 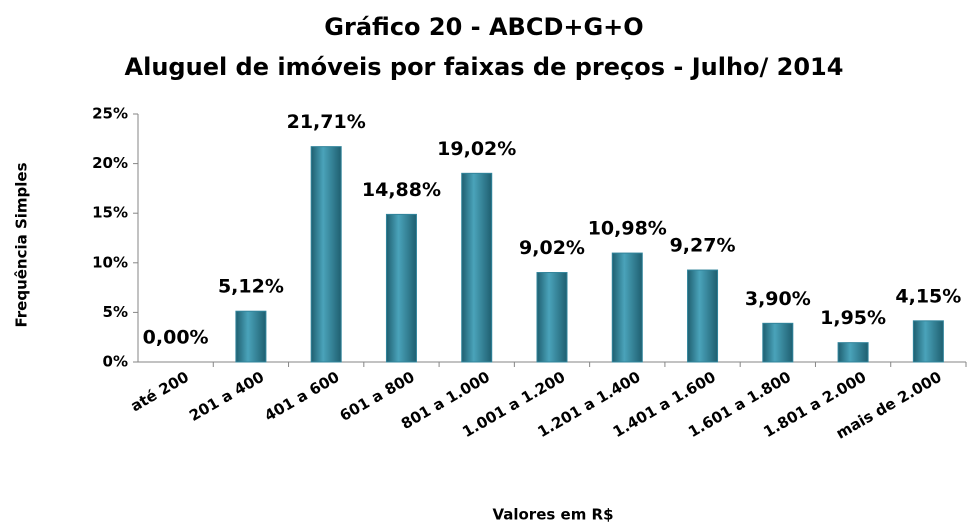 What do you see at coordinates (928, 296) in the screenshot?
I see `value-label: 4,15%` at bounding box center [928, 296].